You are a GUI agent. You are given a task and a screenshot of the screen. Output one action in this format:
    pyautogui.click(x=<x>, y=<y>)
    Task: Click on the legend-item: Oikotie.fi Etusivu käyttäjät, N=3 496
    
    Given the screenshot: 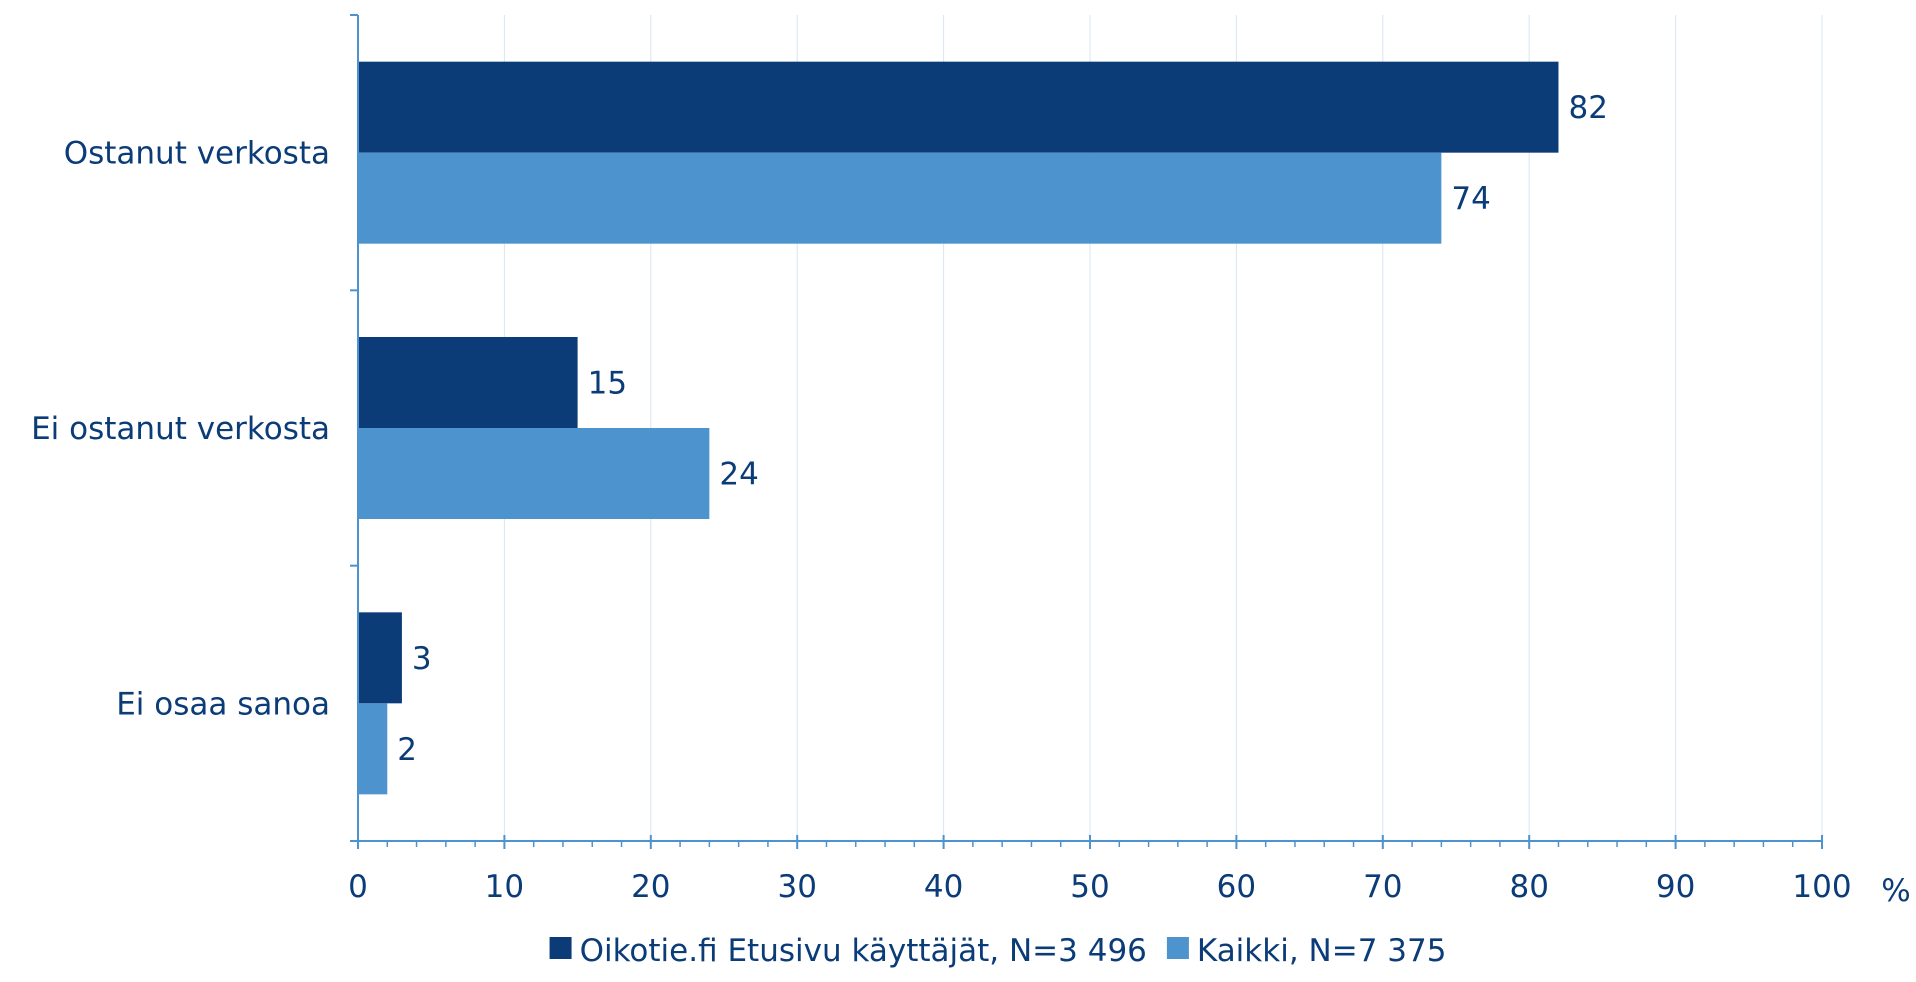 What is the action you would take?
    pyautogui.click(x=848, y=951)
    